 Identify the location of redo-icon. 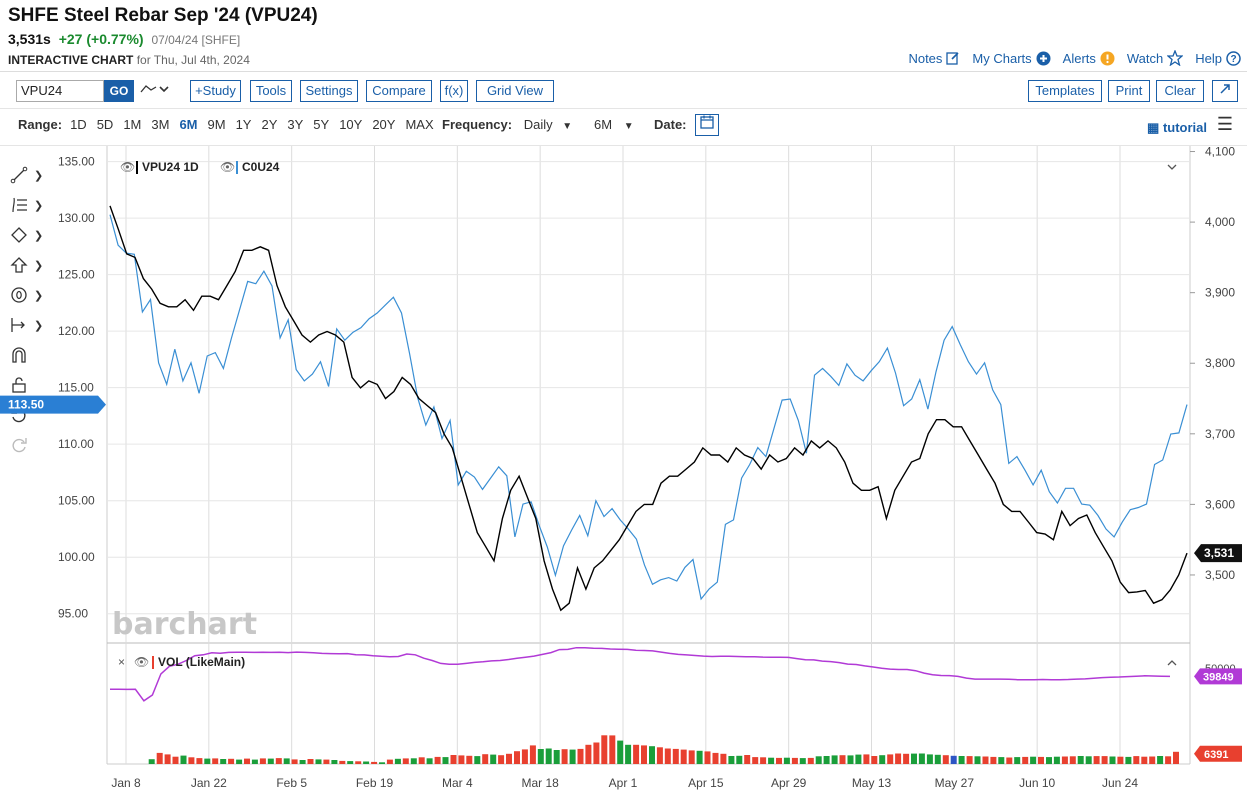
(30, 445).